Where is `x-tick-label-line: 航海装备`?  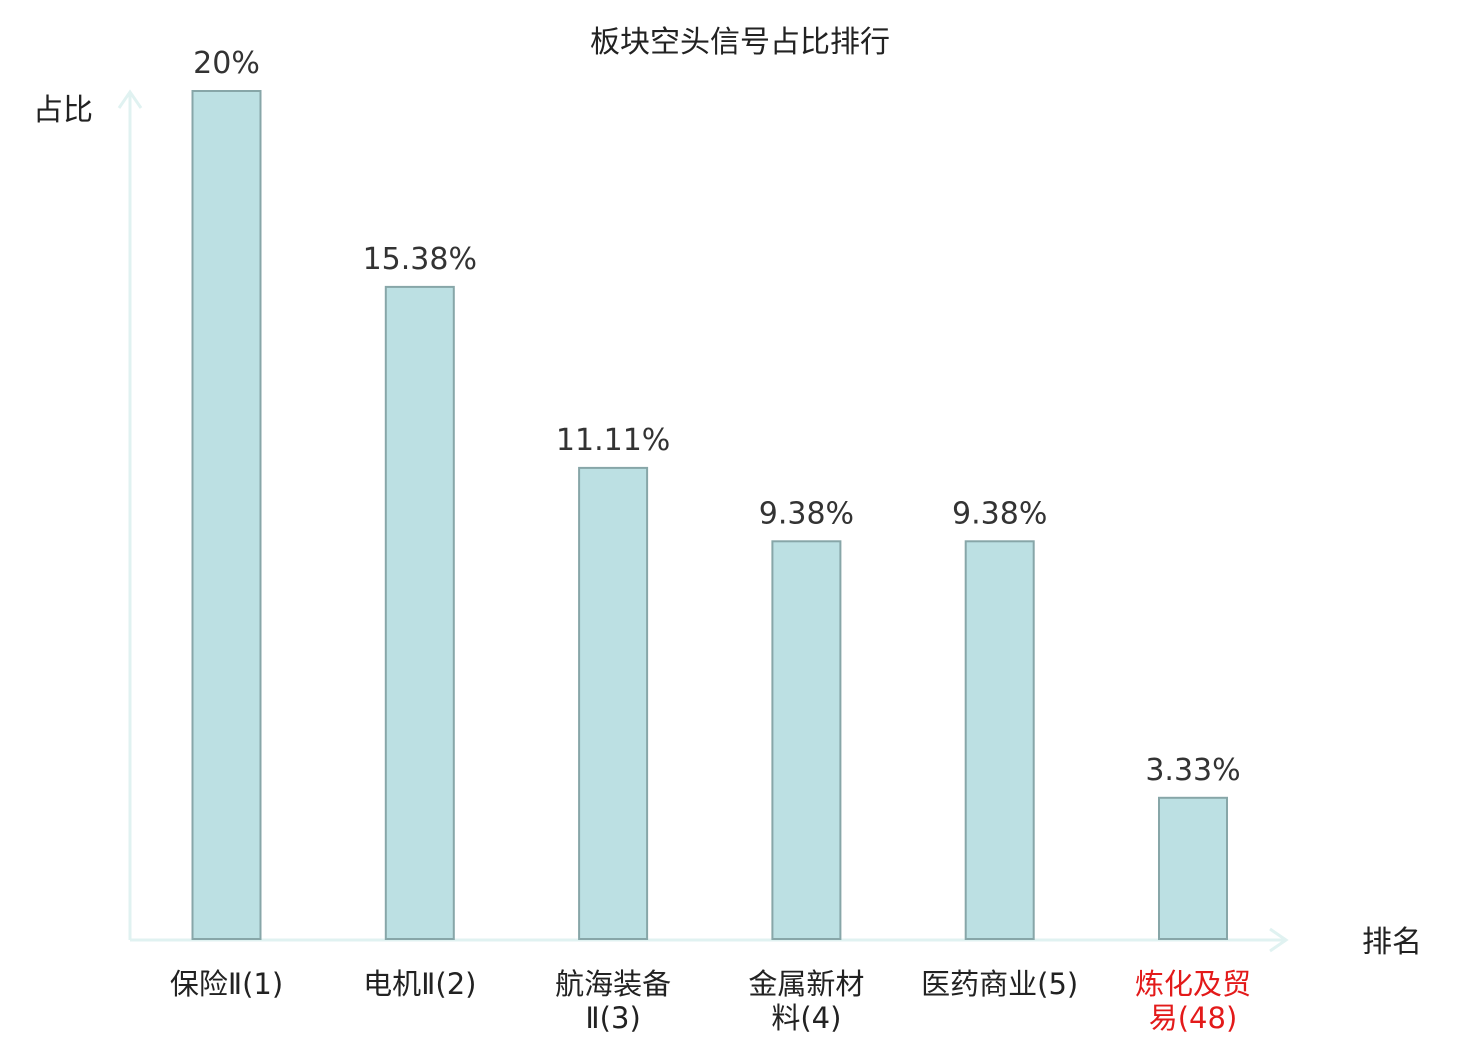
x-tick-label-line: 航海装备 is located at coordinates (613, 984).